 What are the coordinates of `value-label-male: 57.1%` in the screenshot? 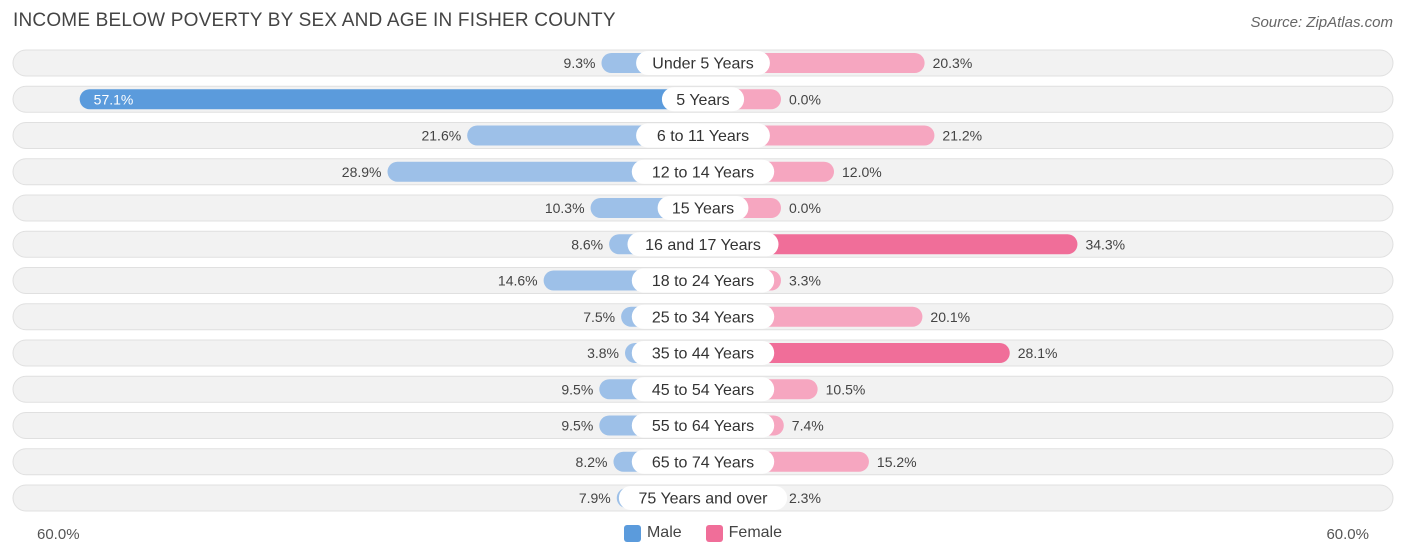 It's located at (114, 99).